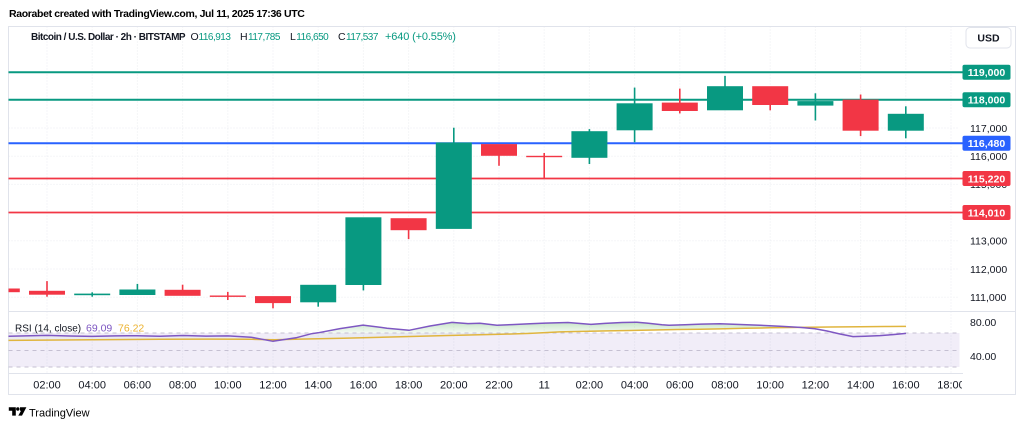  I want to click on svg-text:Bitcoin / U.S. Dollar · 2h · B: Bitcoin / U.S. Dollar · 2h · BITSTAMP, so click(108, 37).